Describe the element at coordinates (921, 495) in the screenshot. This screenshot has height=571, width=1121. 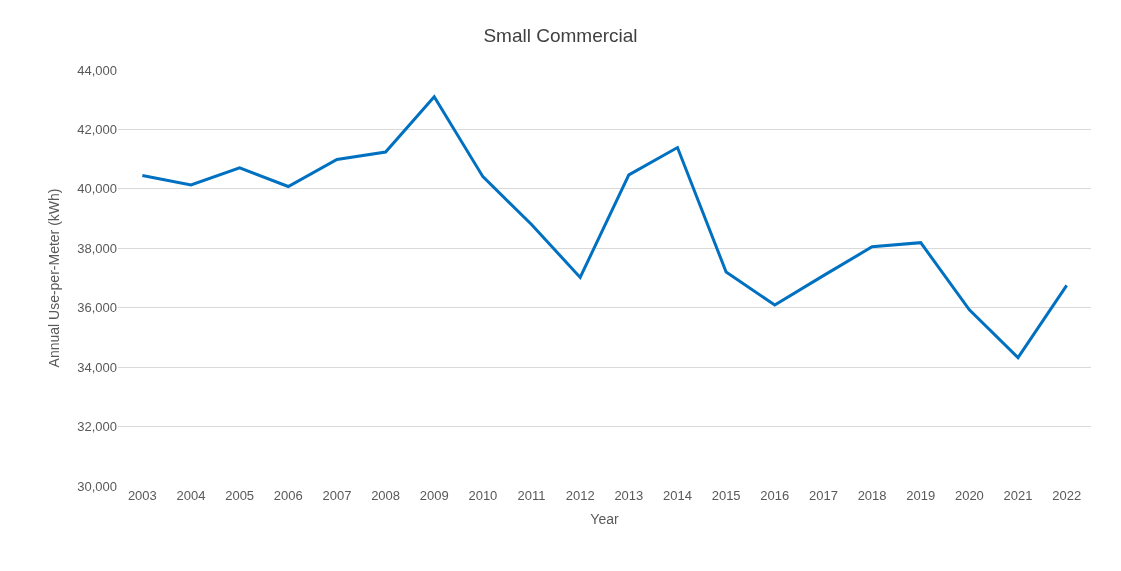
I see `x-tick-label: 2019` at that location.